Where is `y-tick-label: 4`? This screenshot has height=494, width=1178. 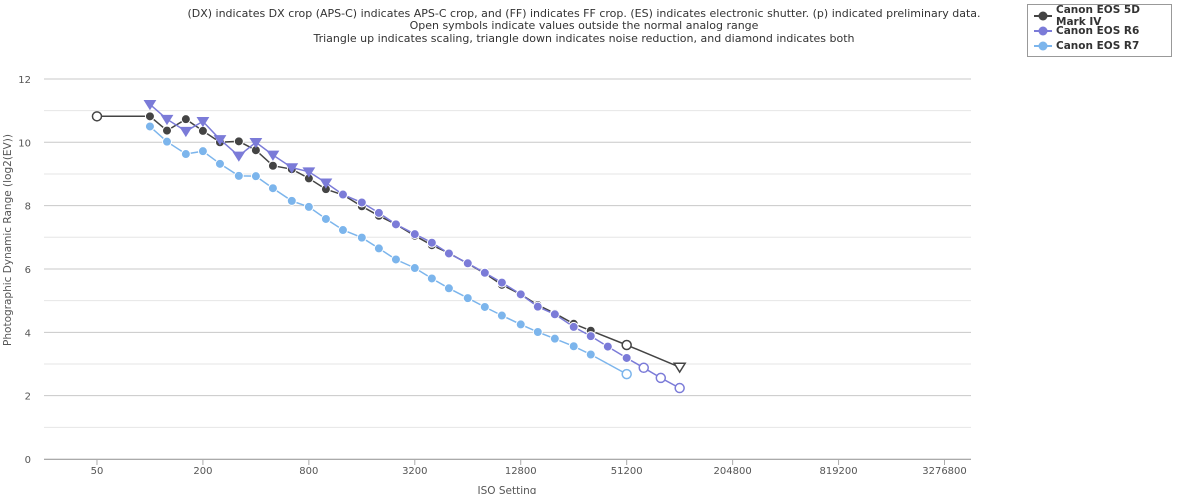 y-tick-label: 4 is located at coordinates (28, 333).